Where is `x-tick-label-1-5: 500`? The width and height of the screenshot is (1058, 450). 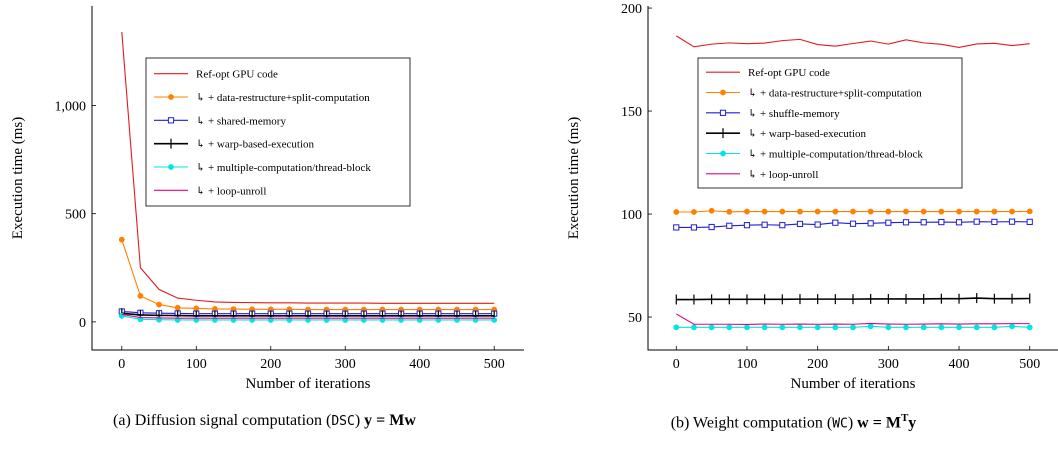 x-tick-label-1-5: 500 is located at coordinates (1029, 364).